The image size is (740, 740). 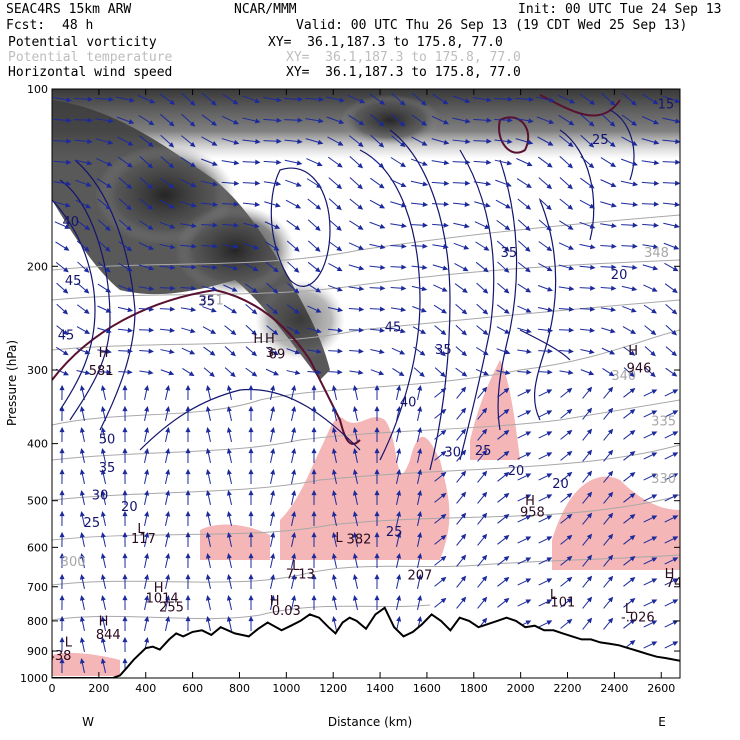 What do you see at coordinates (483, 451) in the screenshot?
I see `speed-label: 25` at bounding box center [483, 451].